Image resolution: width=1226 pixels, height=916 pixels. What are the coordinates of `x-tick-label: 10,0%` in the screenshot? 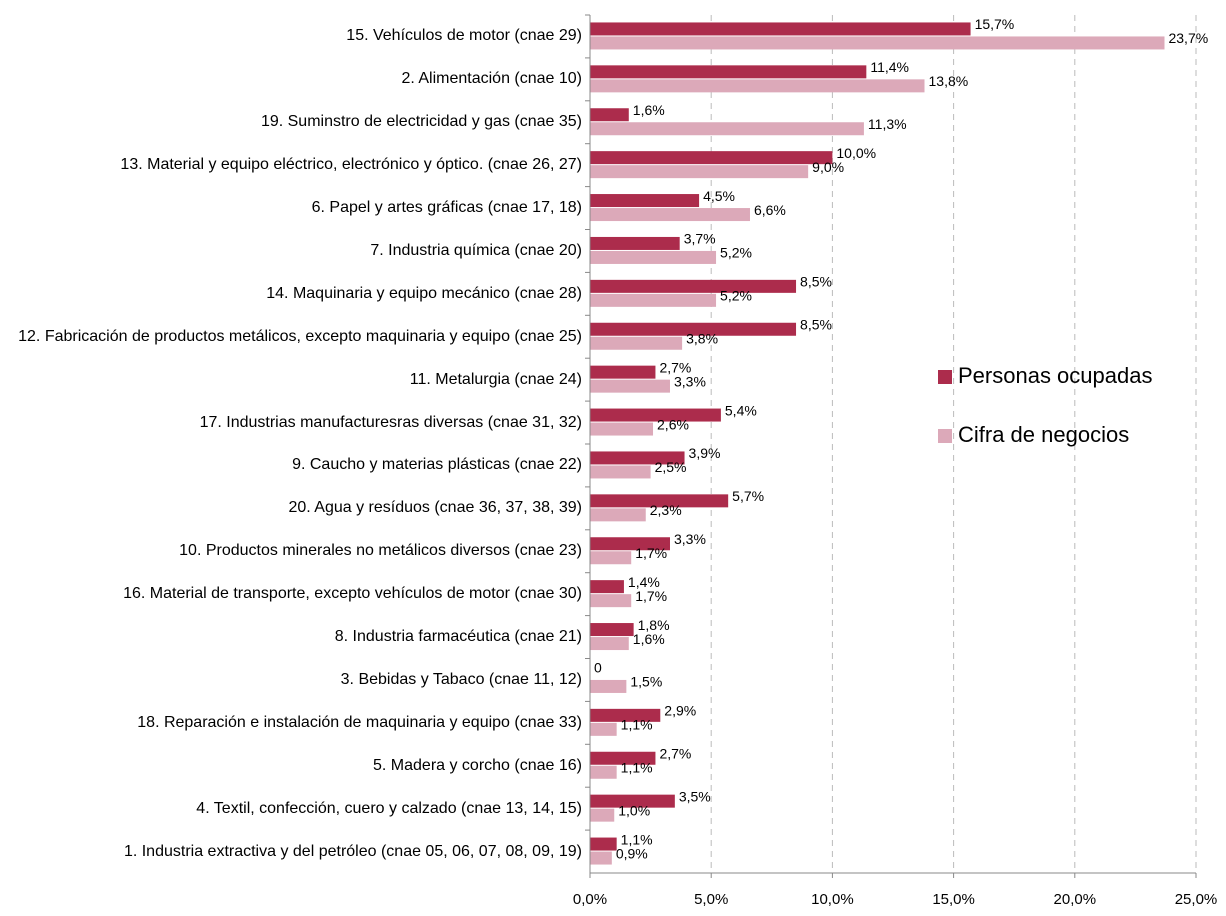 It's located at (832, 899).